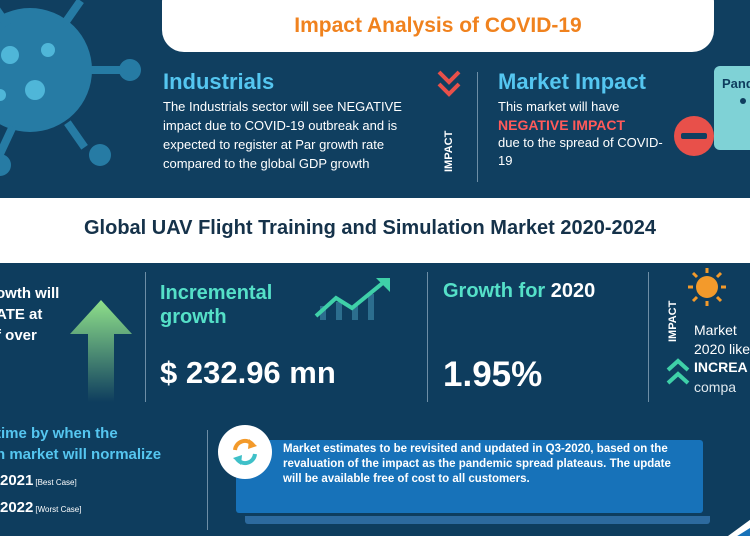  I want to click on worst-case-year-value: 2022, so click(17, 507).